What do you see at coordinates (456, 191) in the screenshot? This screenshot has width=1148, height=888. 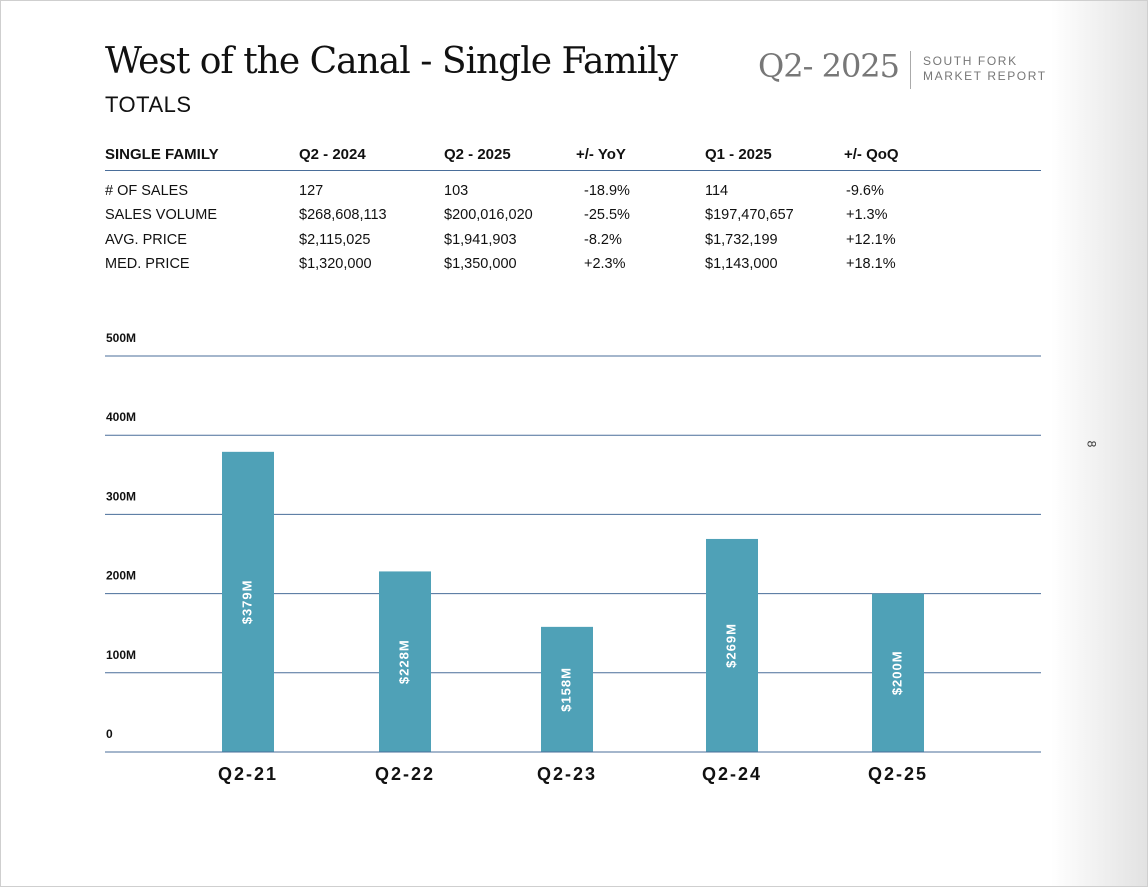 I see `table-cell: 103` at bounding box center [456, 191].